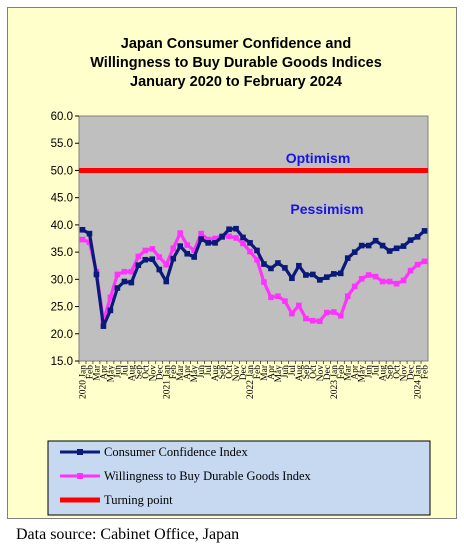  I want to click on source-note: Data source: Cabinet Office, Japan, so click(128, 534).